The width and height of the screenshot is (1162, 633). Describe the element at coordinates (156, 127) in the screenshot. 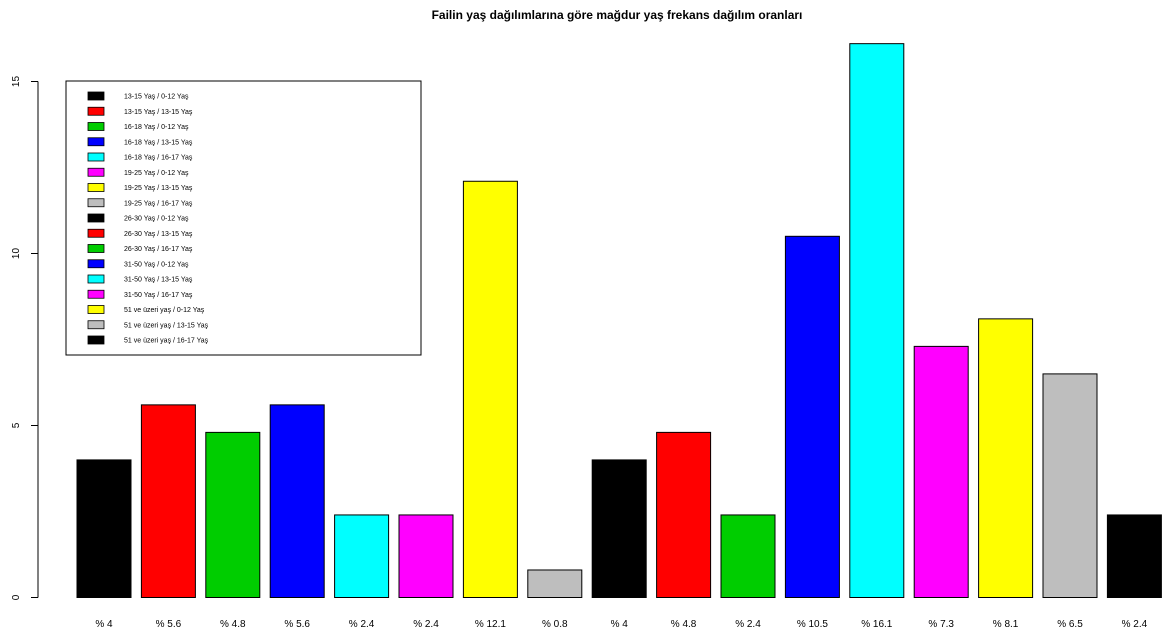

I see `legend-label: 16-18 Yaş / 0-12 Yaş` at that location.